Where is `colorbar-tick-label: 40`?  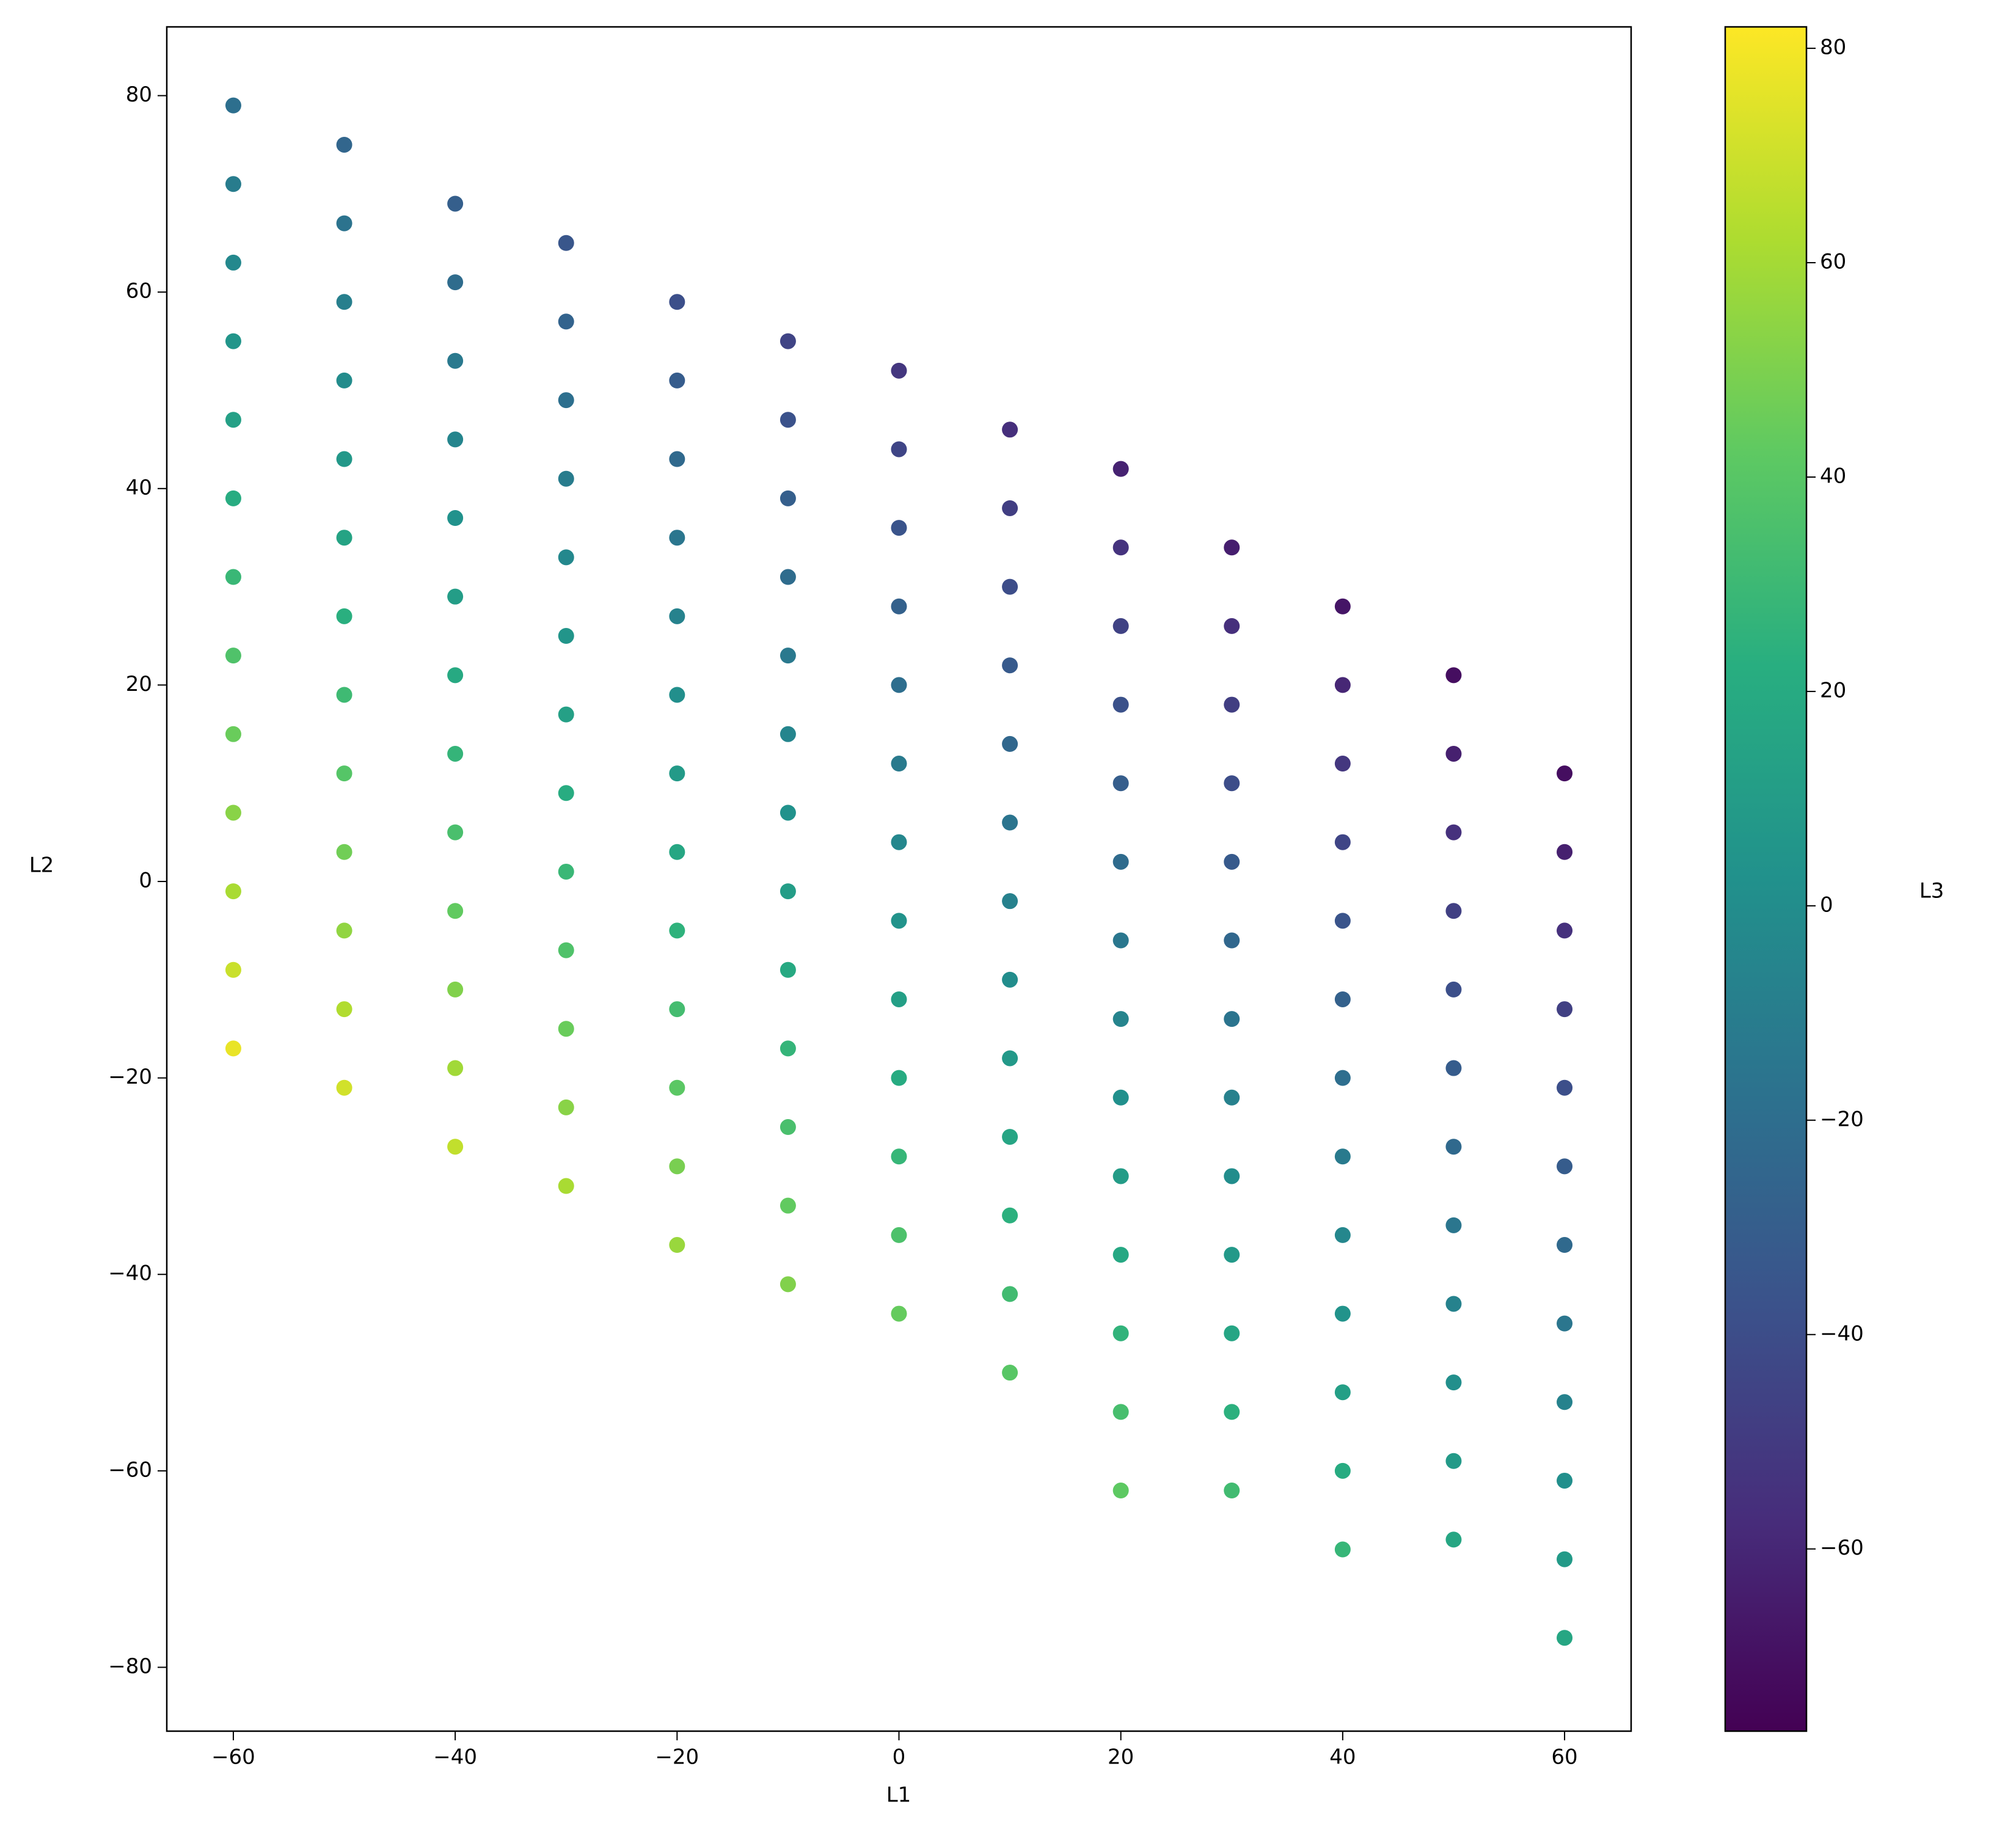
colorbar-tick-label: 40 is located at coordinates (1833, 476).